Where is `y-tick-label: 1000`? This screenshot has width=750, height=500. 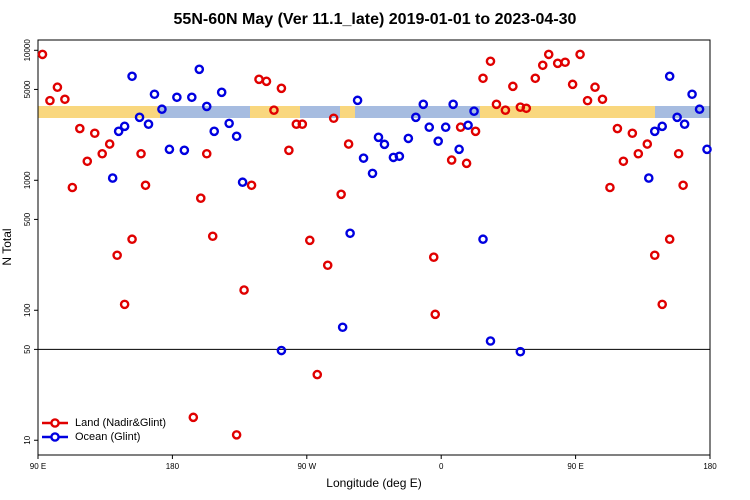
y-tick-label: 1000 is located at coordinates (27, 180).